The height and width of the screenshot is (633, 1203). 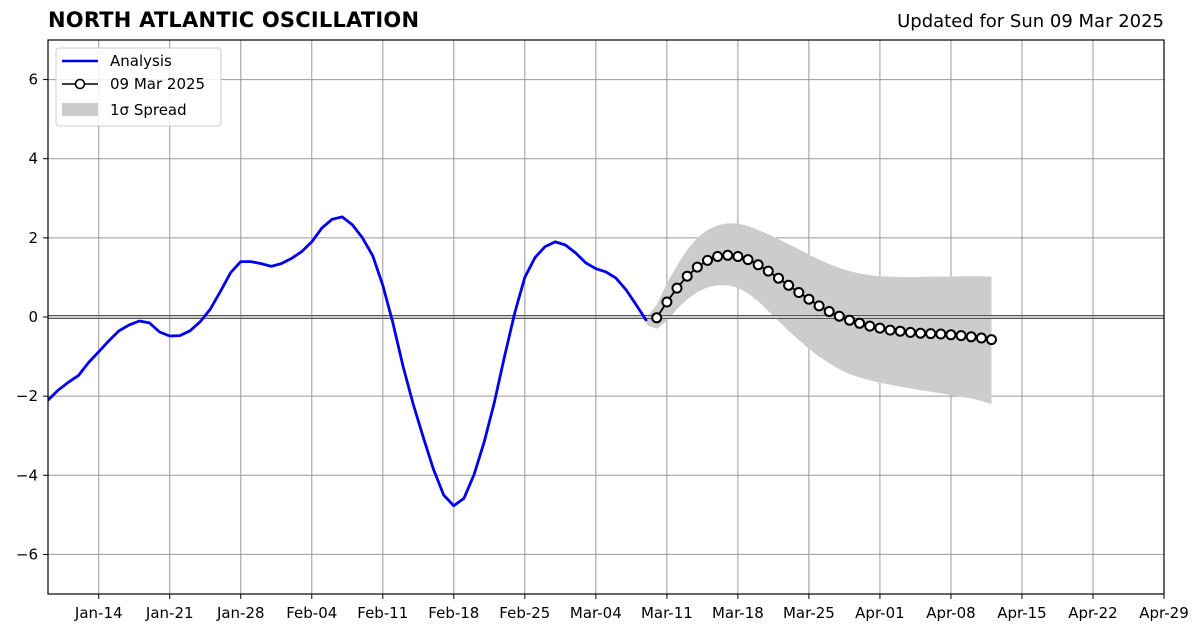 What do you see at coordinates (824, 297) in the screenshot?
I see `forecast-layer` at bounding box center [824, 297].